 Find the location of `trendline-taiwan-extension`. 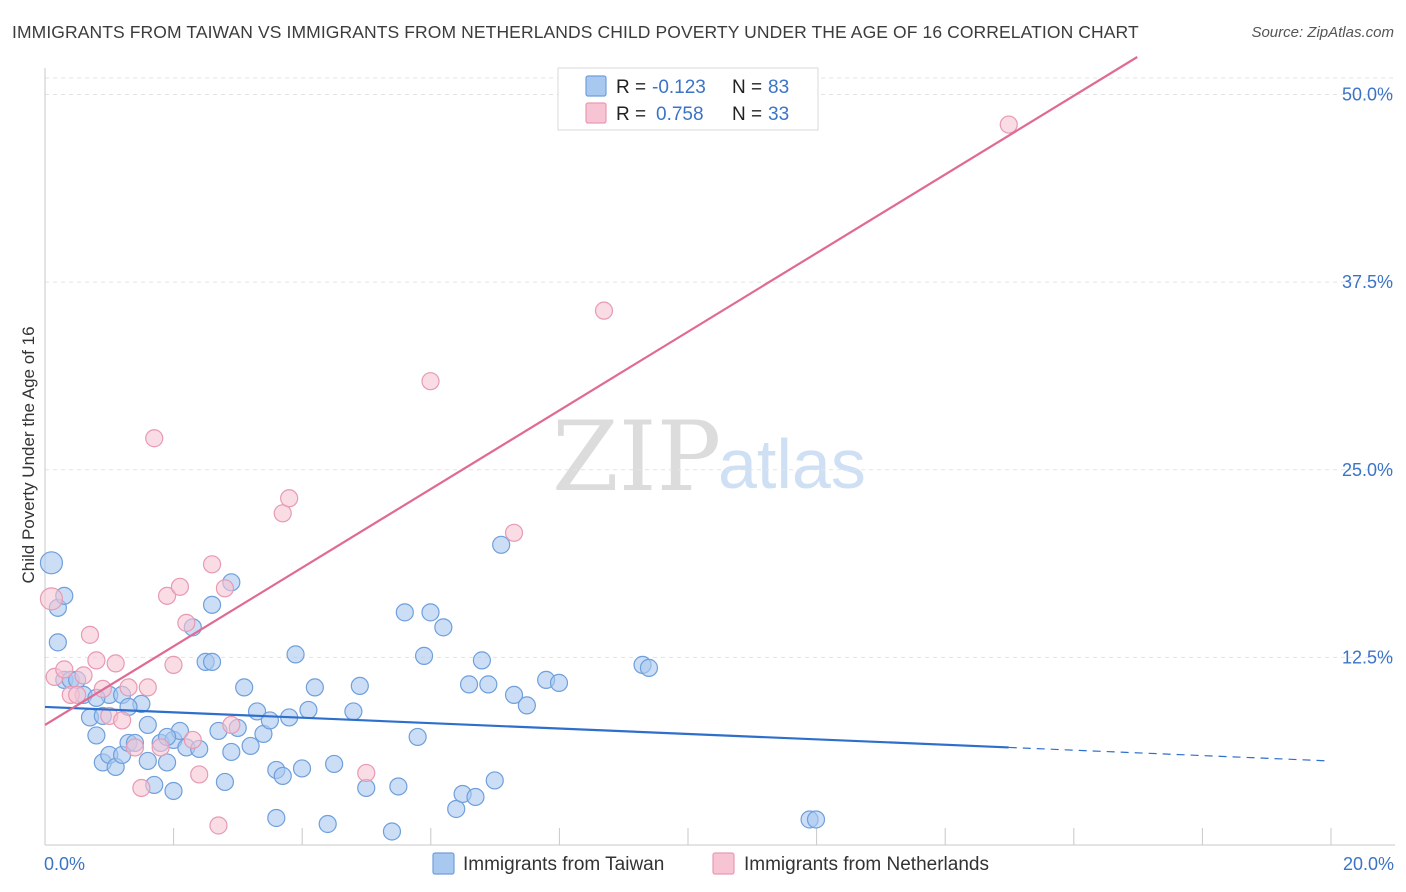

trendline-taiwan-extension is located at coordinates (1169, 754).